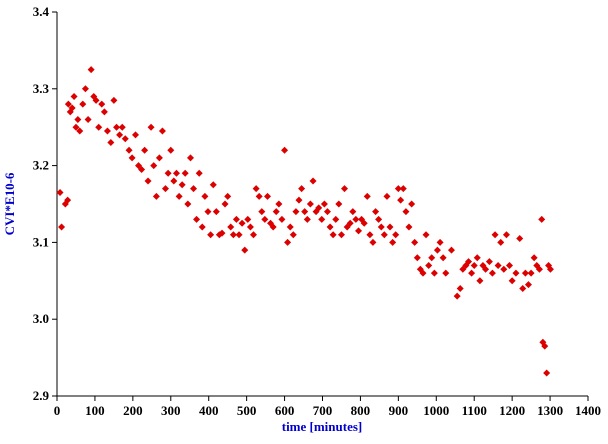  I want to click on x-tick-label: 800, so click(361, 410).